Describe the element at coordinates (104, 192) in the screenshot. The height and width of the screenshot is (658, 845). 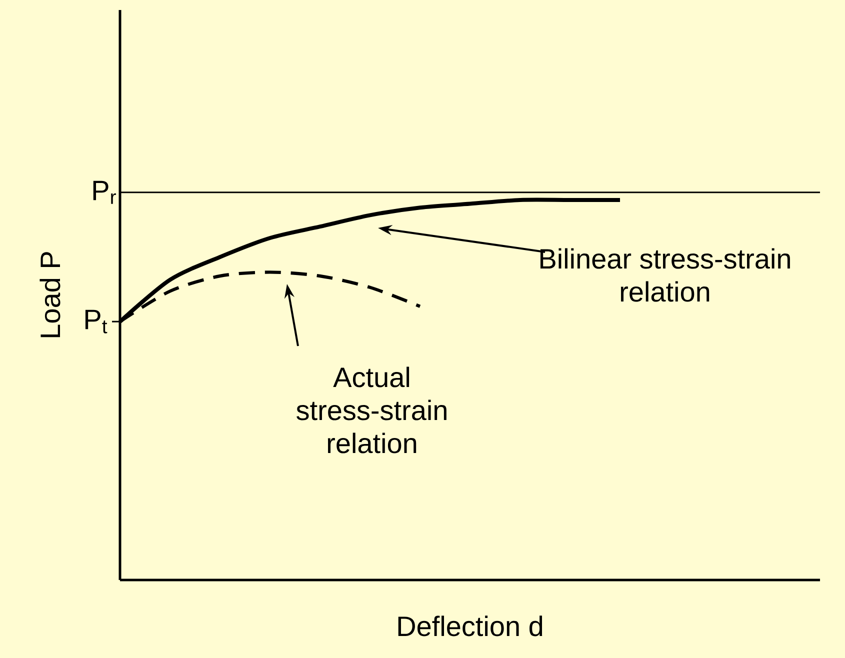
I see `ref-line-label: P$_{r}$` at that location.